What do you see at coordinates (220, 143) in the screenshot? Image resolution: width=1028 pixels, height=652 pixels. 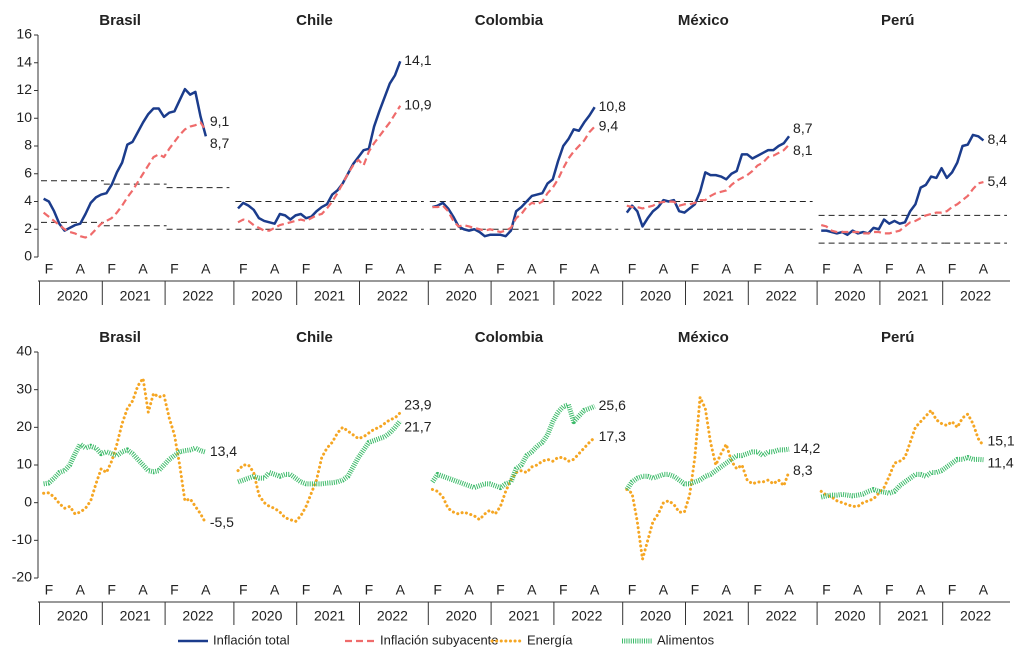 I see `value-label: 8,7` at bounding box center [220, 143].